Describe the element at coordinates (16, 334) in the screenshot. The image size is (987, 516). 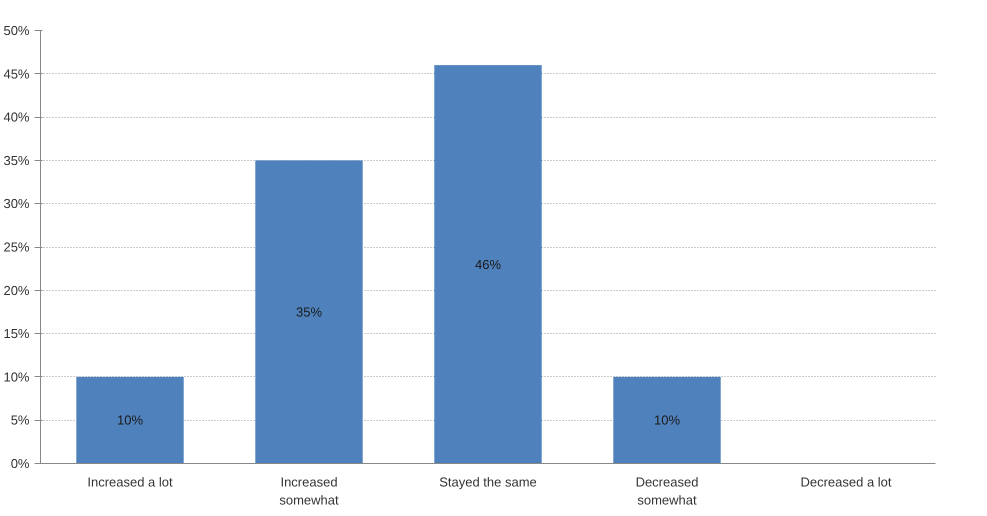
I see `y-tick-label: 15%` at that location.